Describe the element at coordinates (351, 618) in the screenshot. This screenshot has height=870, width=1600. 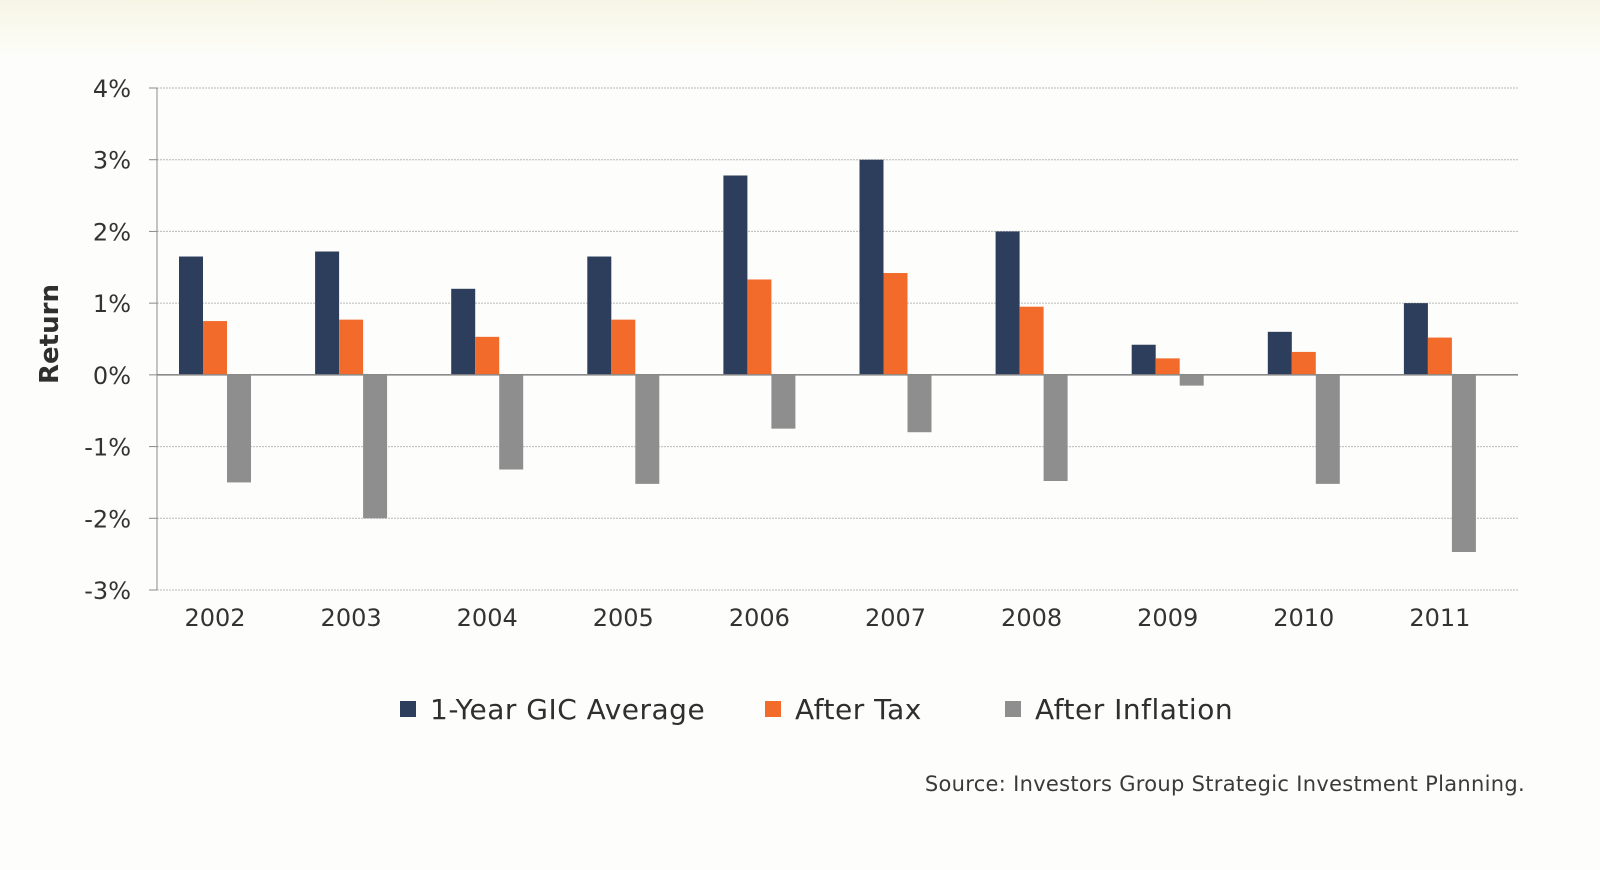
I see `x-tick-label: 2003` at that location.